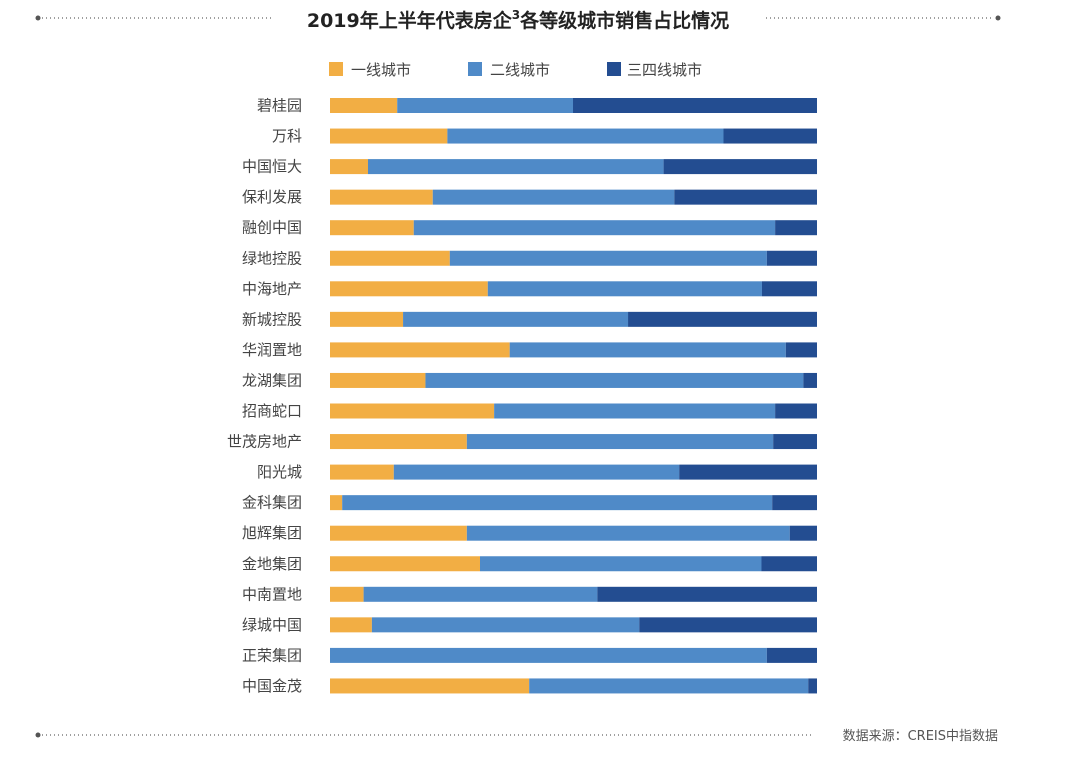 The width and height of the screenshot is (1080, 760). I want to click on category-label: 新城控股, so click(272, 319).